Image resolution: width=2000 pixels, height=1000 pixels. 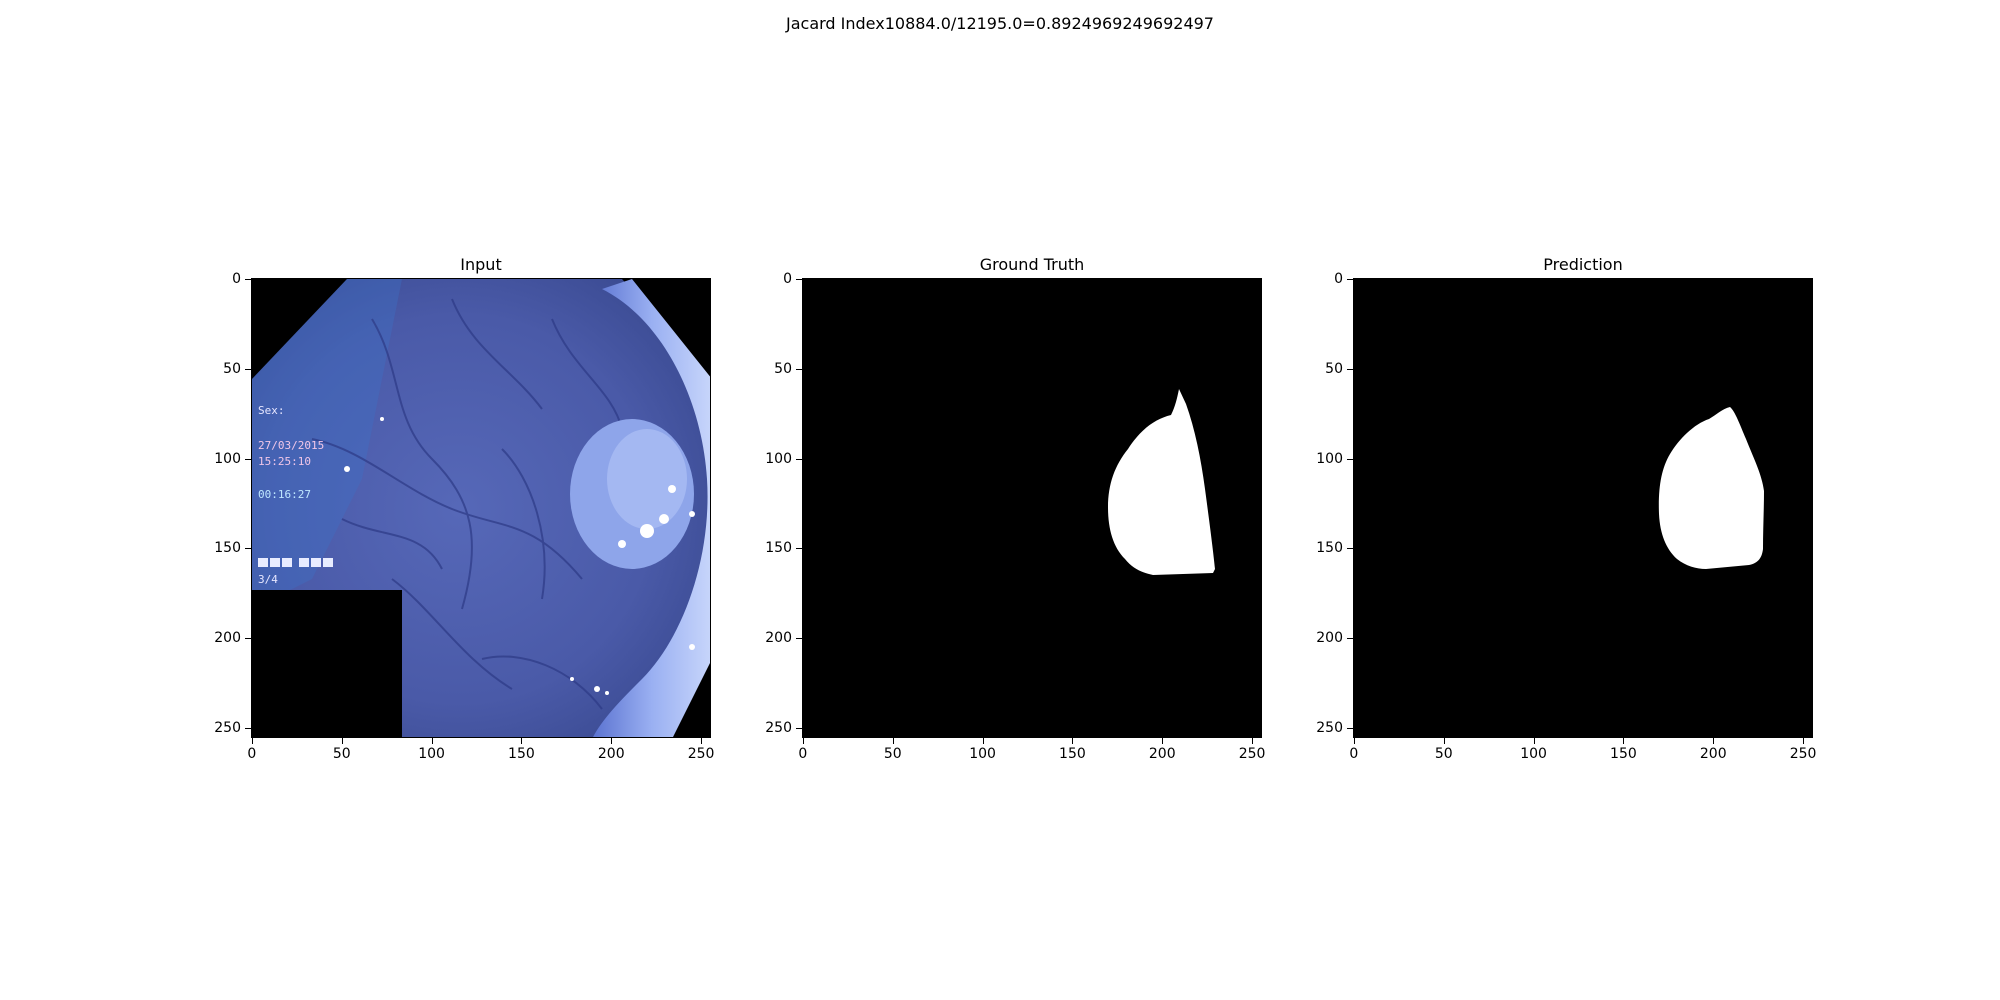 I want to click on ground-truth-axes, so click(x=1032, y=508).